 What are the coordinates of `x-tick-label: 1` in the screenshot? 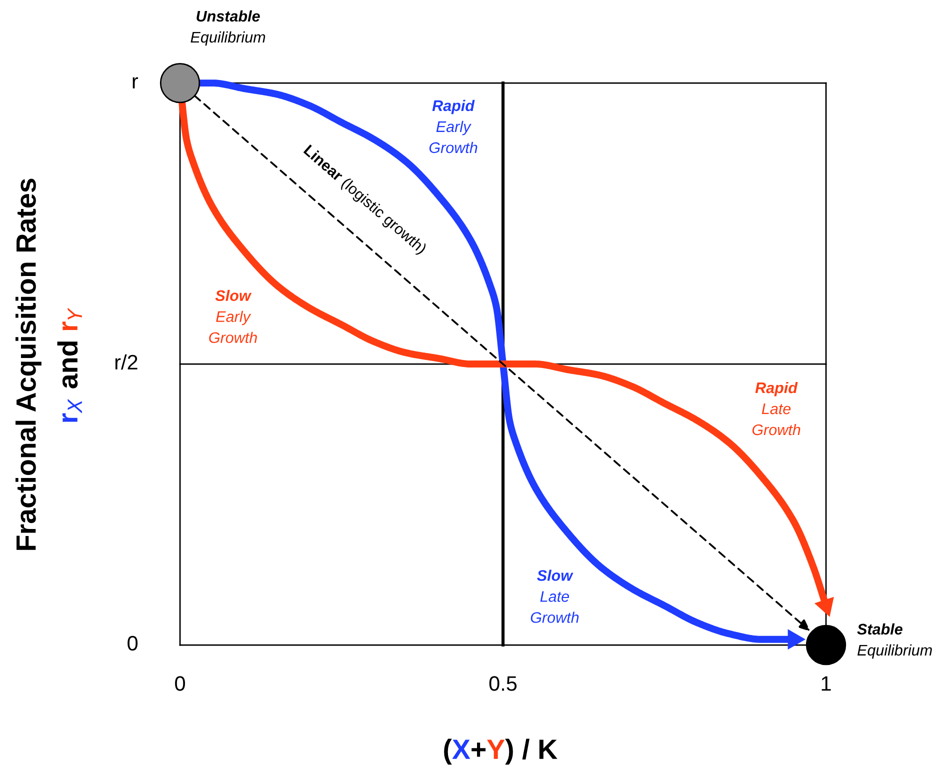 It's located at (826, 683).